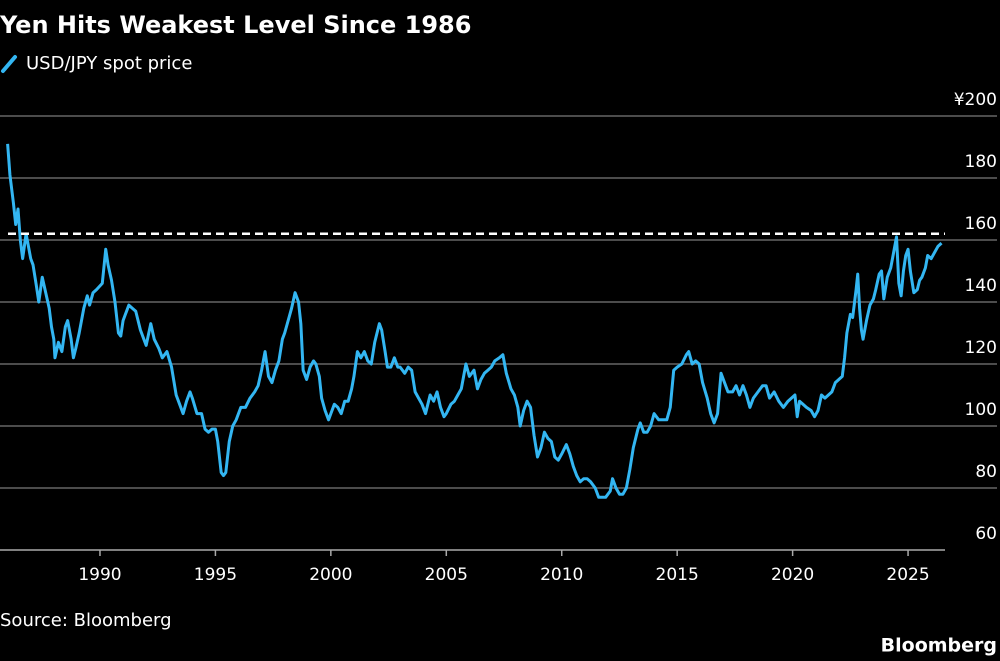  What do you see at coordinates (981, 410) in the screenshot?
I see `y-tick-label: 100` at bounding box center [981, 410].